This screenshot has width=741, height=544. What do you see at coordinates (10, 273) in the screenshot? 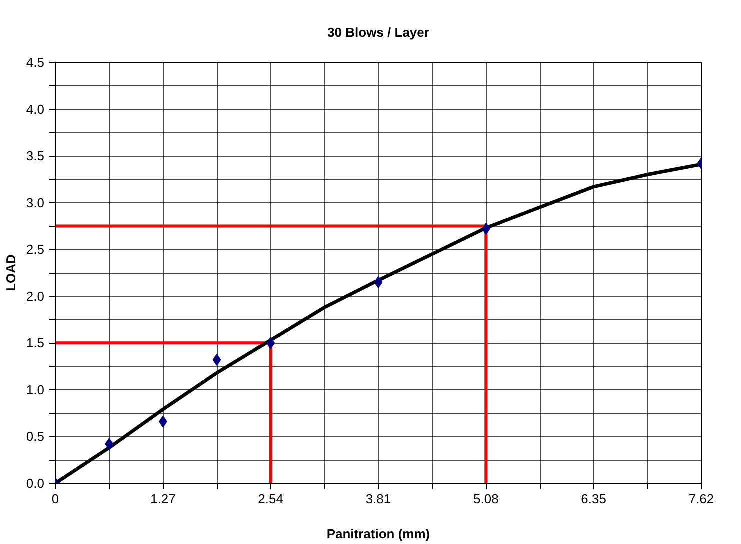
I see `y-axis-title: LOAD` at bounding box center [10, 273].